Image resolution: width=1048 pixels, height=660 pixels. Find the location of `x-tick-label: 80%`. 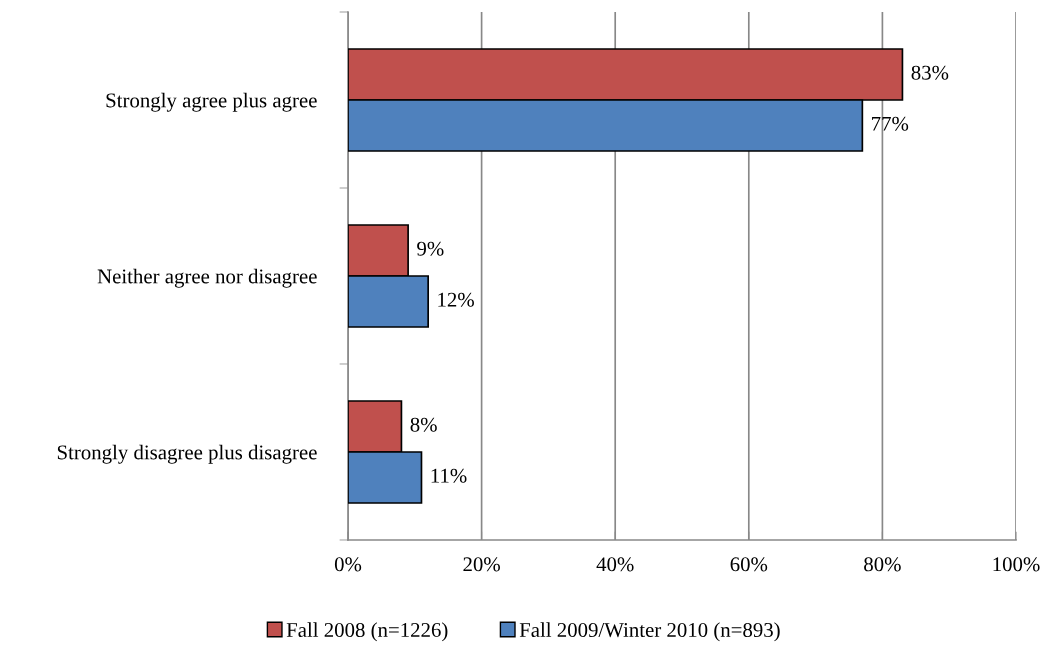

x-tick-label: 80% is located at coordinates (882, 564).